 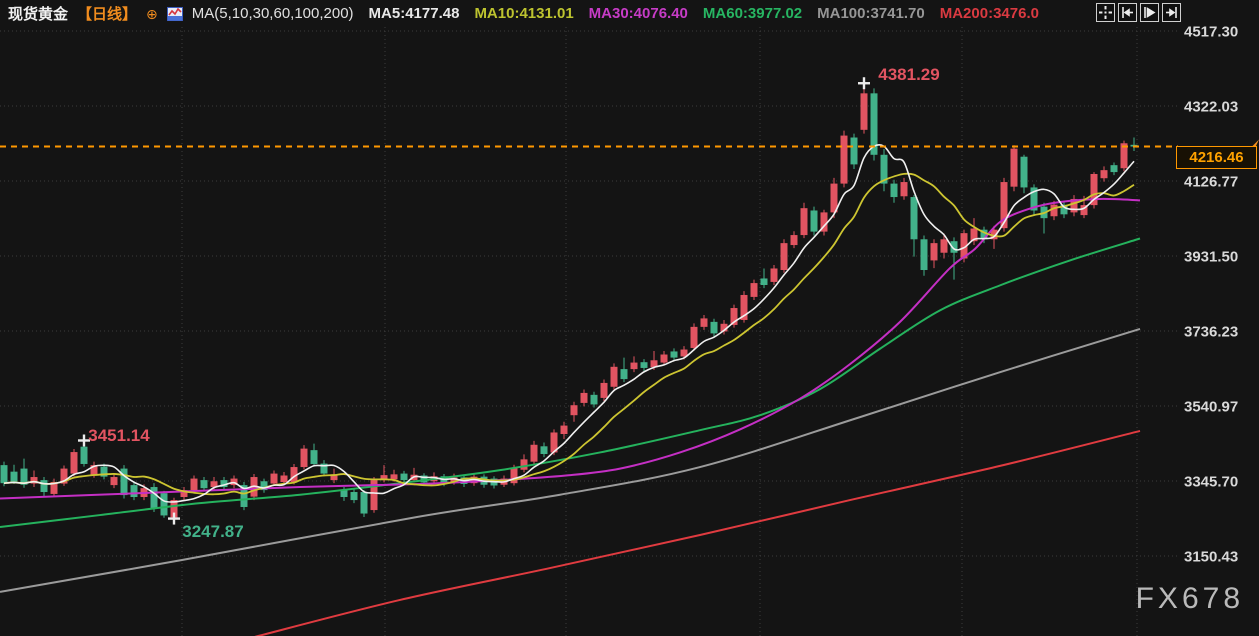 I want to click on ma10-value: MA10:4131.01, so click(x=524, y=13).